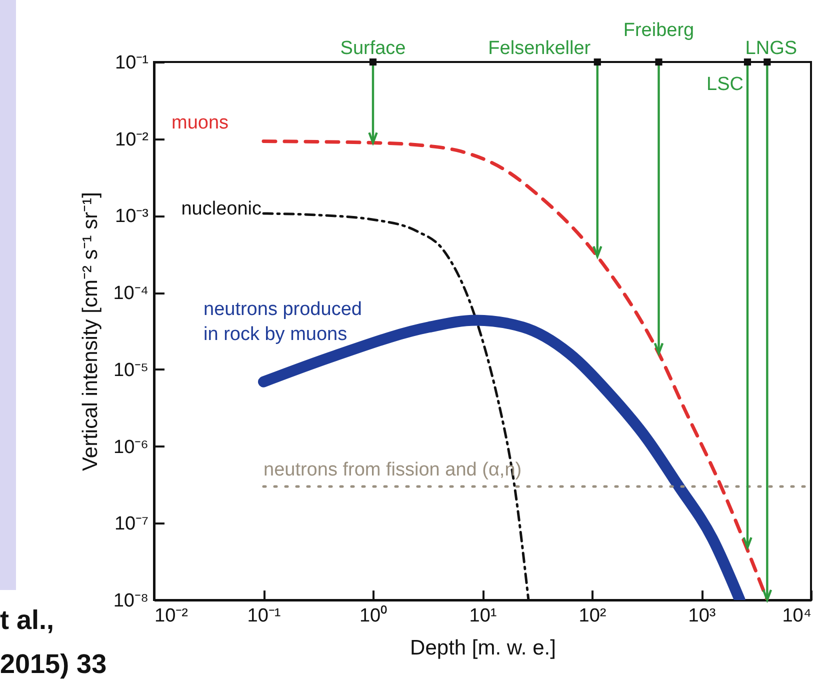 The height and width of the screenshot is (696, 836). I want to click on annotation: Freiberg, so click(658, 30).